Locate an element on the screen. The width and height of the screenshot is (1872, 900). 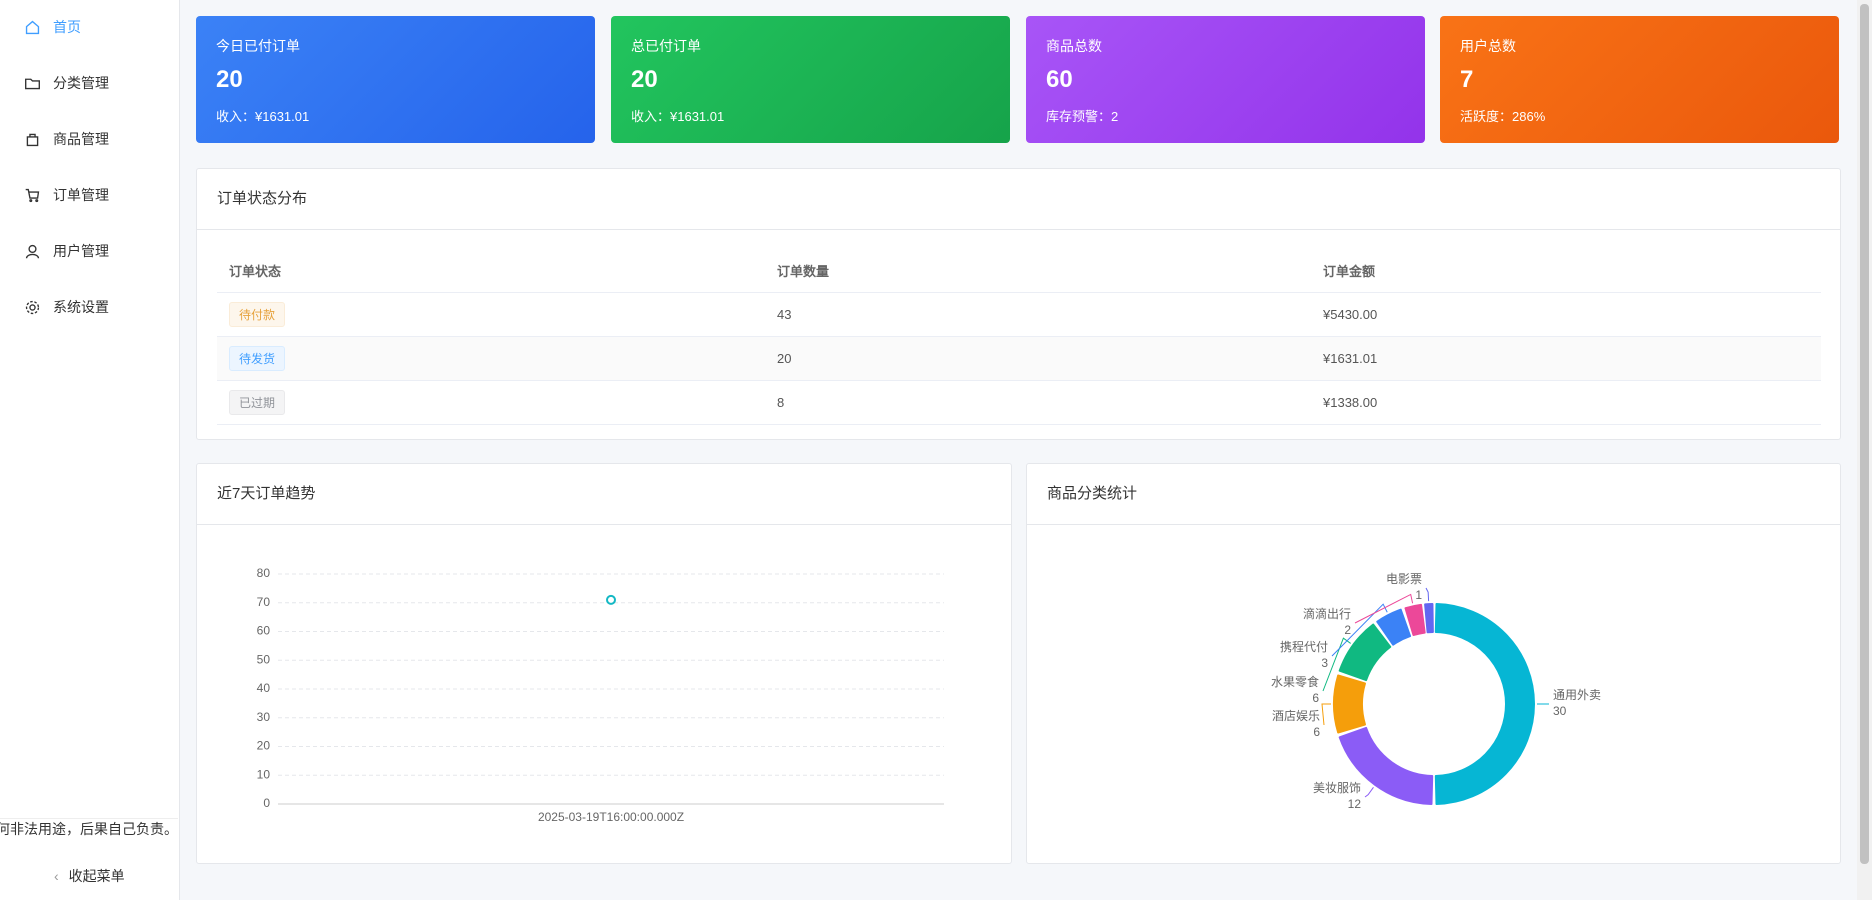
slice-value: 2 is located at coordinates (1347, 630).